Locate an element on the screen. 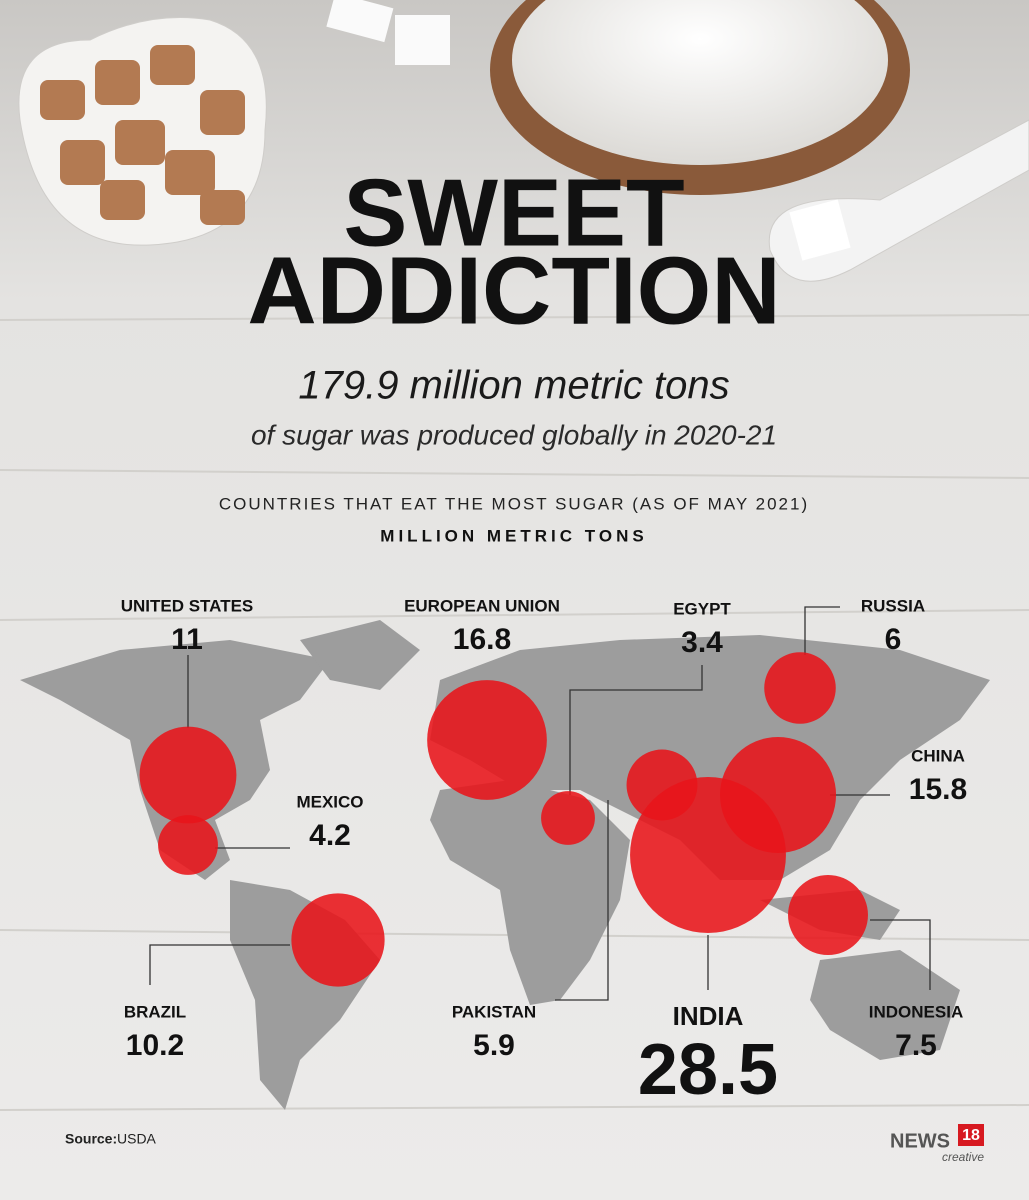  title-line: SWEET is located at coordinates (513, 212).